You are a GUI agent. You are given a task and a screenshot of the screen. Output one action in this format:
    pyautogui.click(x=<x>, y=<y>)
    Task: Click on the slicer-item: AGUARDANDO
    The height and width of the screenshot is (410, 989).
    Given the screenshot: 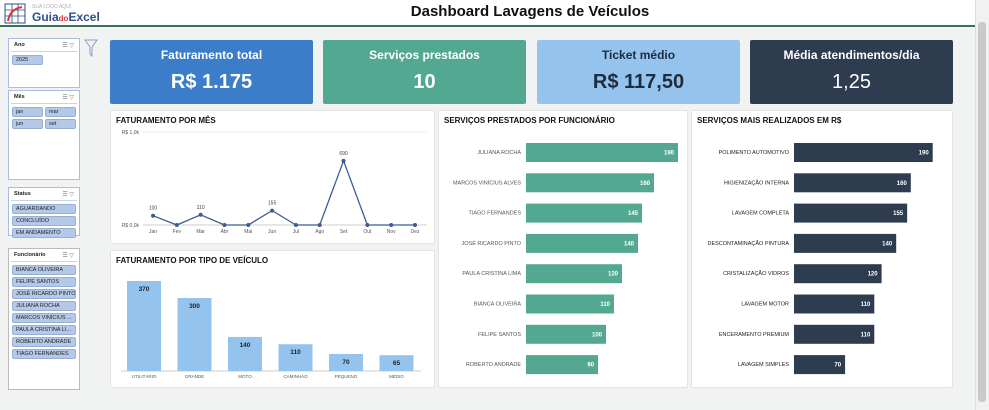 What is the action you would take?
    pyautogui.click(x=44, y=209)
    